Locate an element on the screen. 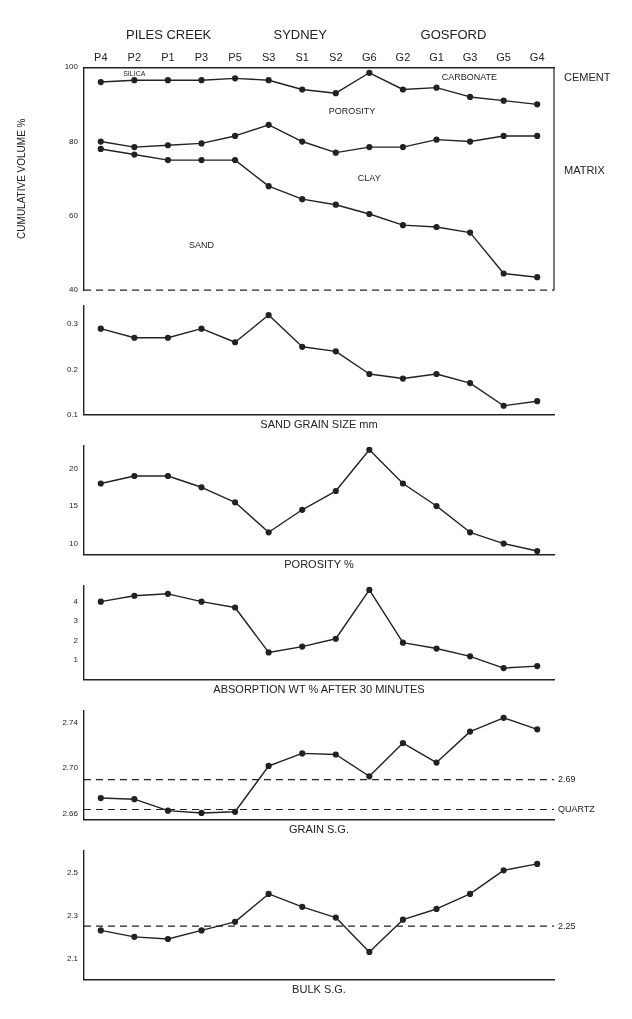  x-tick-label: P3 is located at coordinates (201, 56).